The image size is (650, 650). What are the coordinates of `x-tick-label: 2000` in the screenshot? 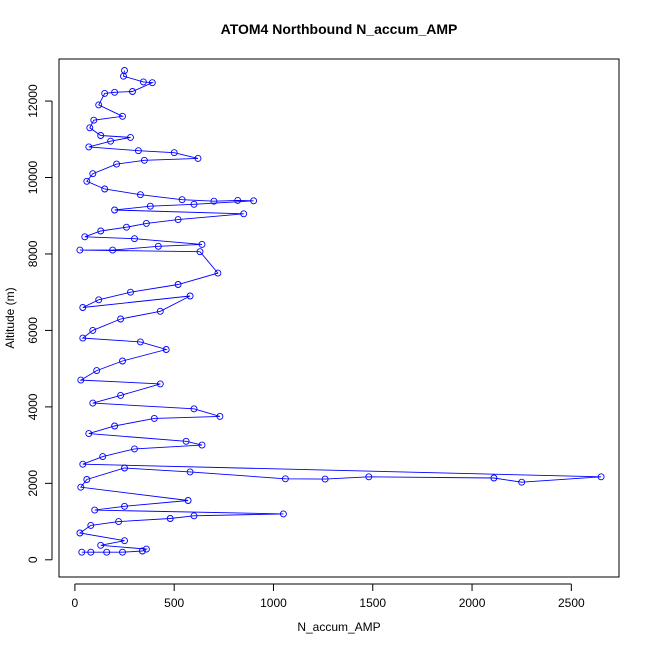 It's located at (472, 603).